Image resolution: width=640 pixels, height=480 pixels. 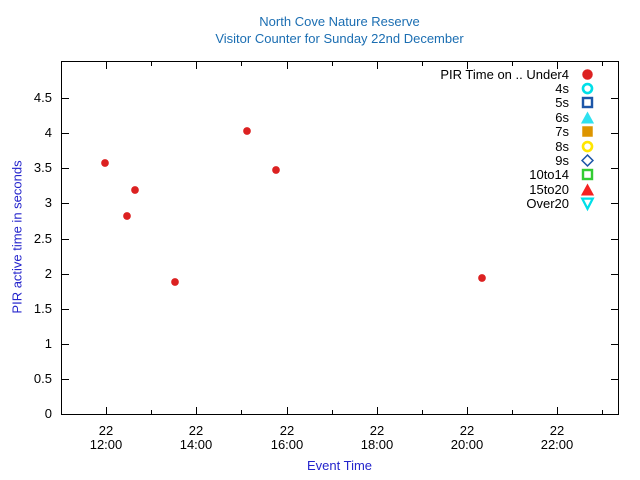 What do you see at coordinates (562, 103) in the screenshot?
I see `legend-label: 5s` at bounding box center [562, 103].